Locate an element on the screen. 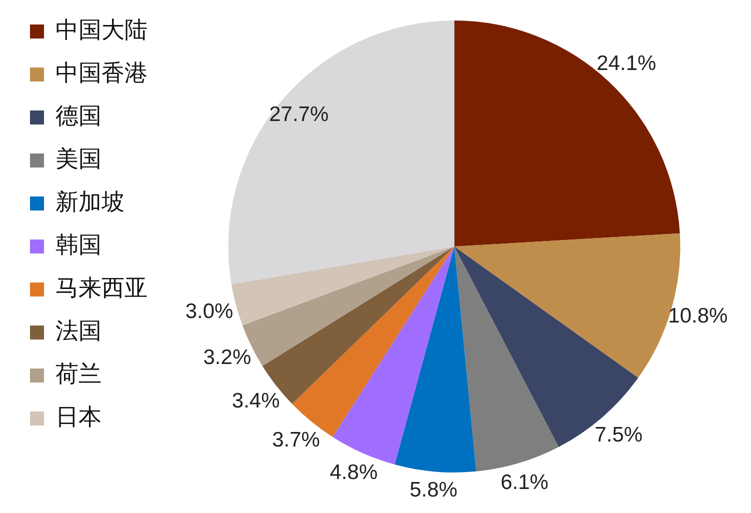 The width and height of the screenshot is (751, 513). data-label: 3.2% is located at coordinates (227, 357).